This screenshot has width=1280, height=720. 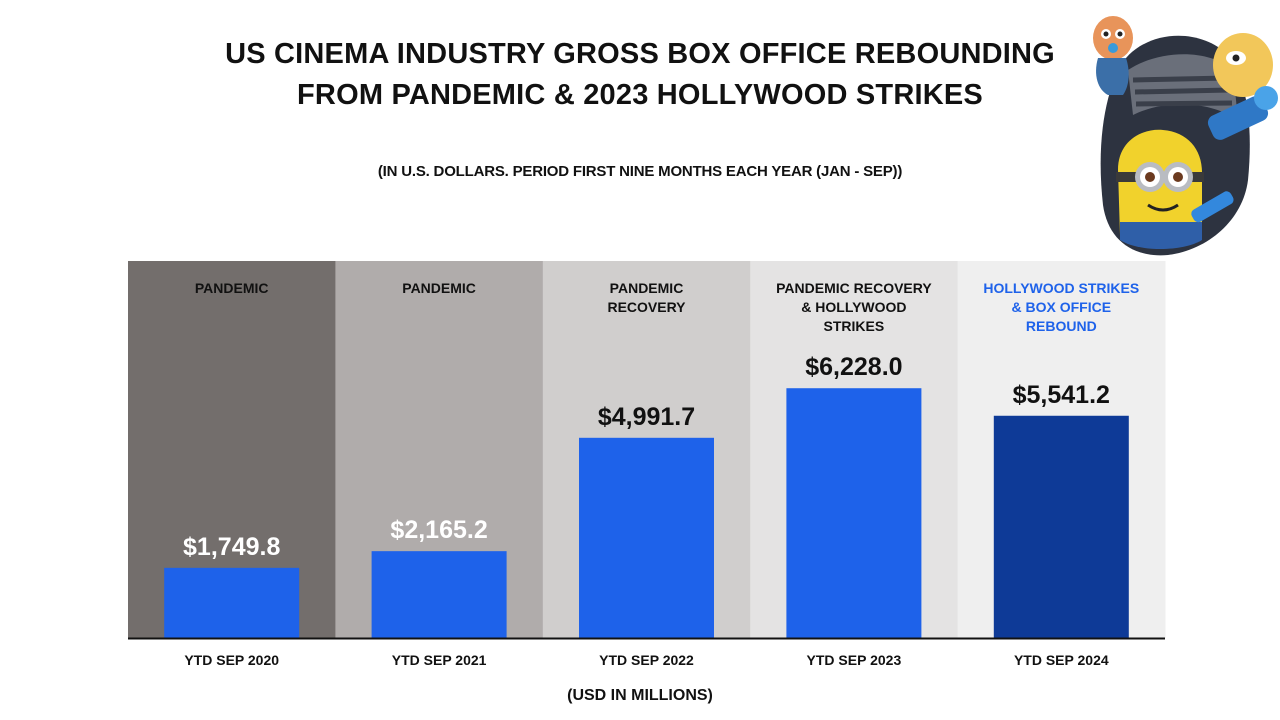 I want to click on period-label-4-line-2: & HOLLYWOOD, so click(x=853, y=307).